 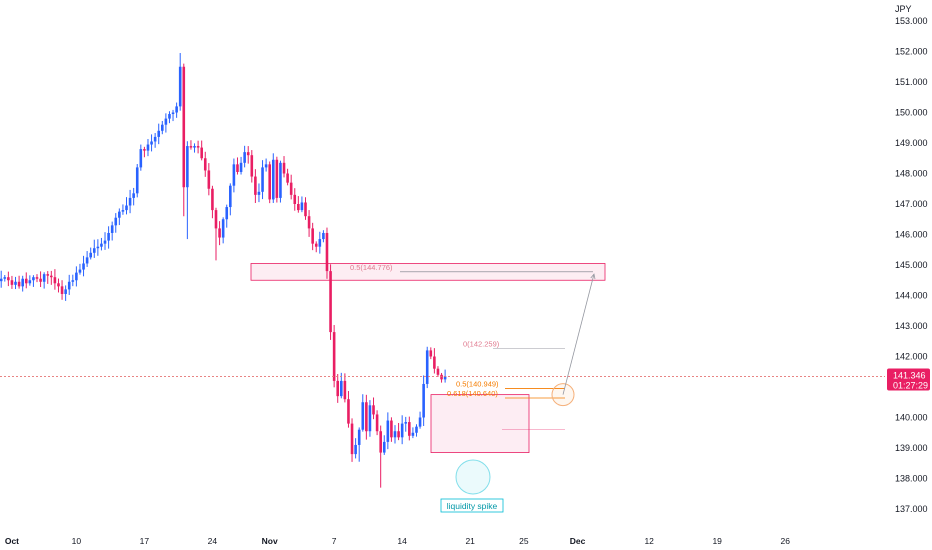 What do you see at coordinates (473, 477) in the screenshot?
I see `liquidity-circle` at bounding box center [473, 477].